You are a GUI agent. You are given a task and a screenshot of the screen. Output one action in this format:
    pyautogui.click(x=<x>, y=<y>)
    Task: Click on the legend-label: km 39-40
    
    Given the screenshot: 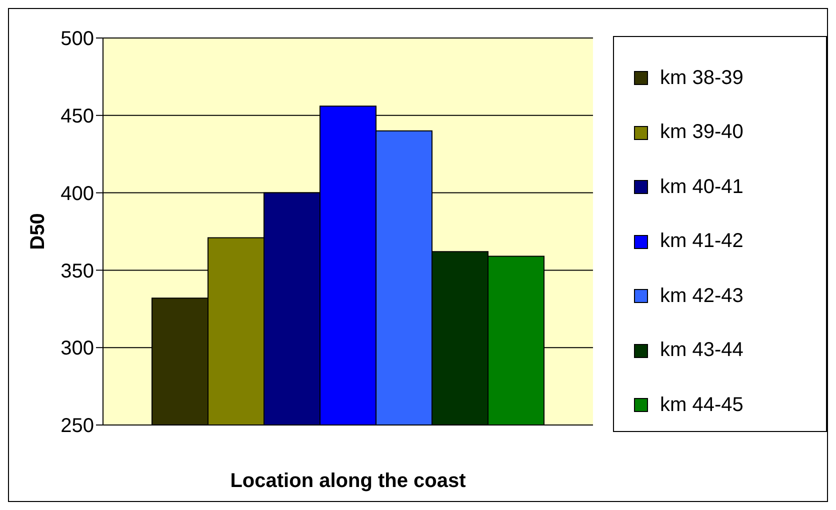 What is the action you would take?
    pyautogui.click(x=702, y=132)
    